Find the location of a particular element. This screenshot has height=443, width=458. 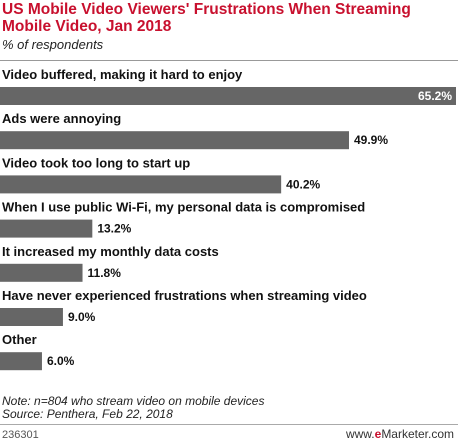

category-label: Other is located at coordinates (19, 339).